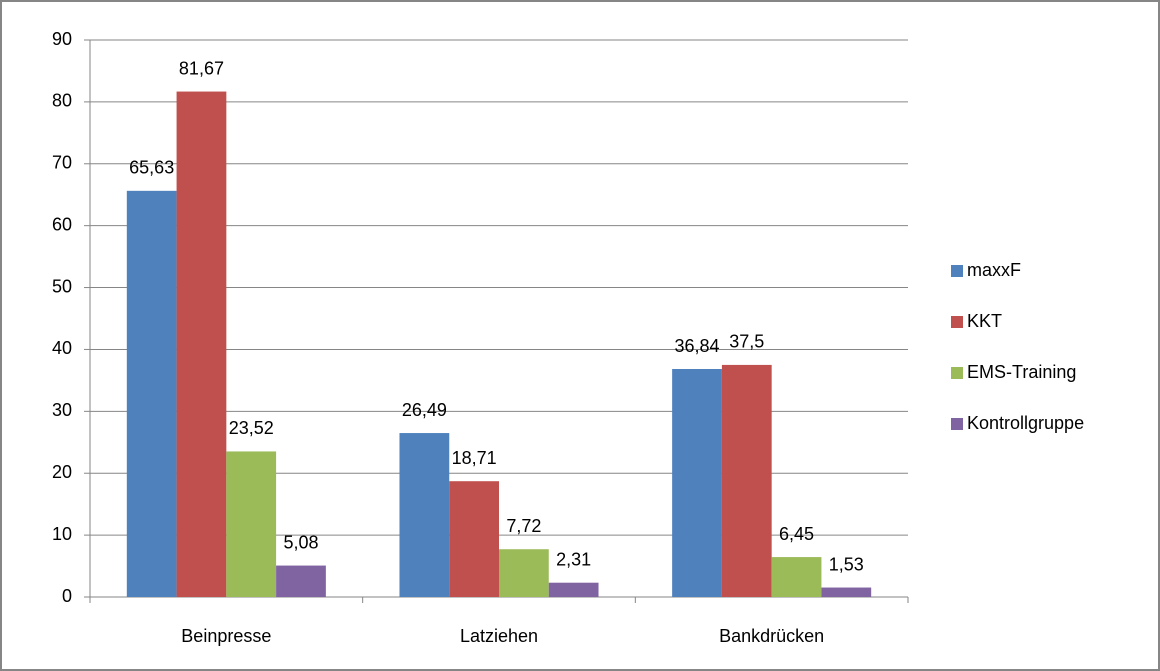 The height and width of the screenshot is (671, 1160). Describe the element at coordinates (251, 428) in the screenshot. I see `data-label: 23,52` at that location.